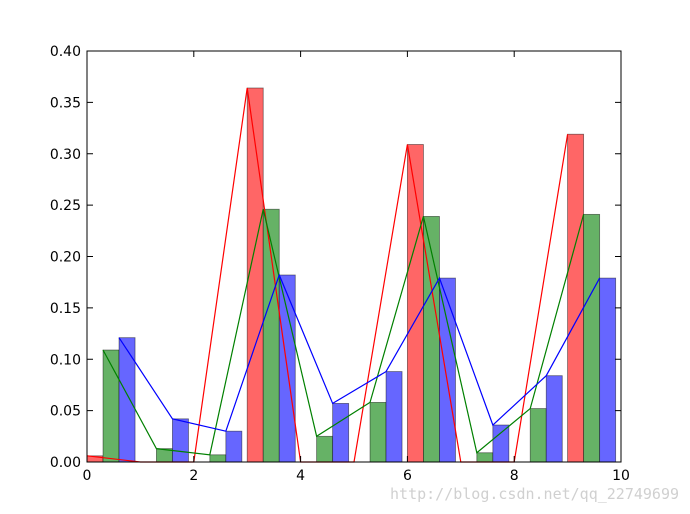 The width and height of the screenshot is (690, 514). Describe the element at coordinates (65, 360) in the screenshot. I see `y-tick-label: 0.10` at that location.